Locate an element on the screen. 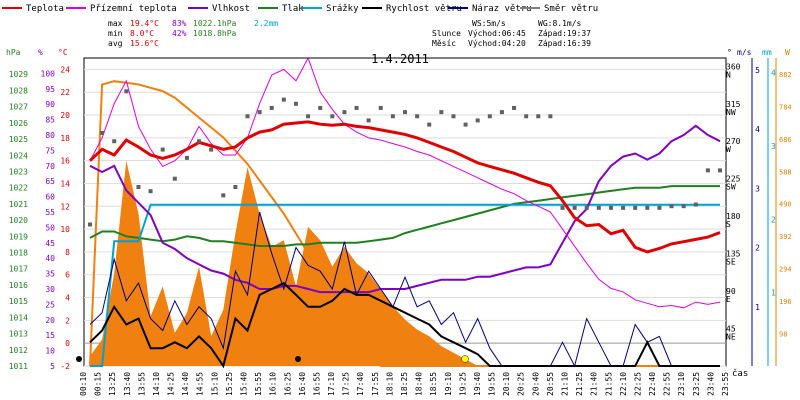  stat-avg-label: avg is located at coordinates (115, 43).